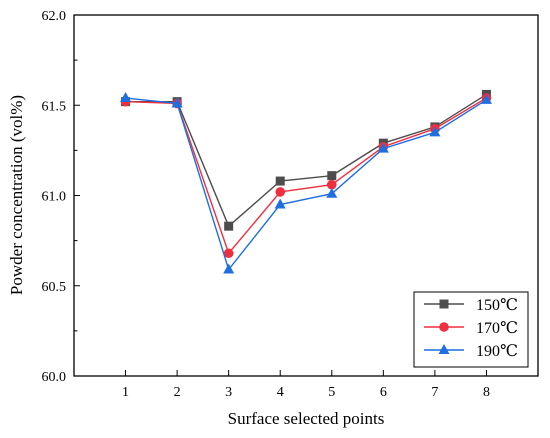 Image resolution: width=550 pixels, height=438 pixels. What do you see at coordinates (306, 385) in the screenshot?
I see `x-axis: 1 2 3 4 5 6 7 8` at bounding box center [306, 385].